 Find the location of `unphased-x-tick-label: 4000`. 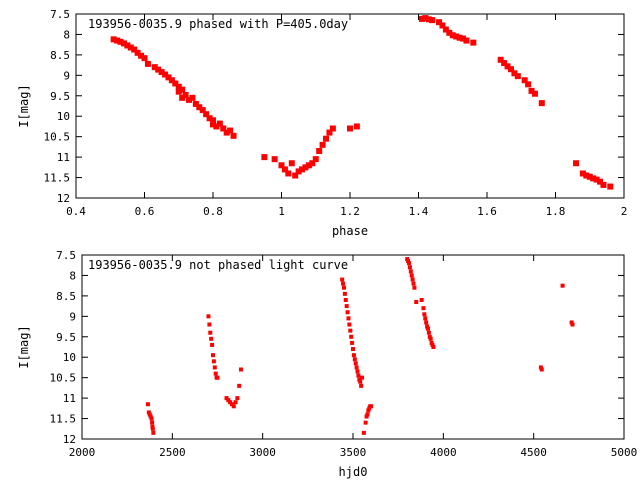

unphased-x-tick-label: 4000 is located at coordinates (443, 452).